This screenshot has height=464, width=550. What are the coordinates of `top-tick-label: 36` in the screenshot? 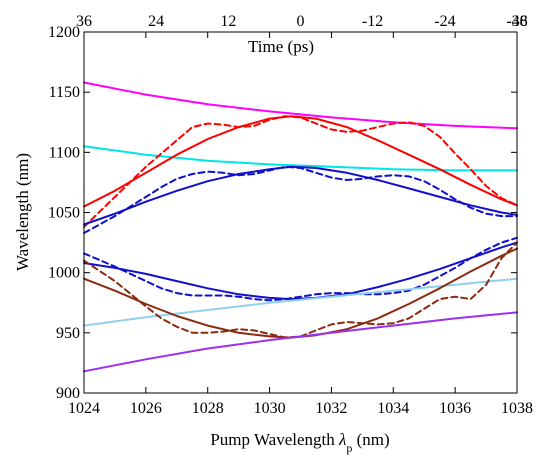 It's located at (84, 21).